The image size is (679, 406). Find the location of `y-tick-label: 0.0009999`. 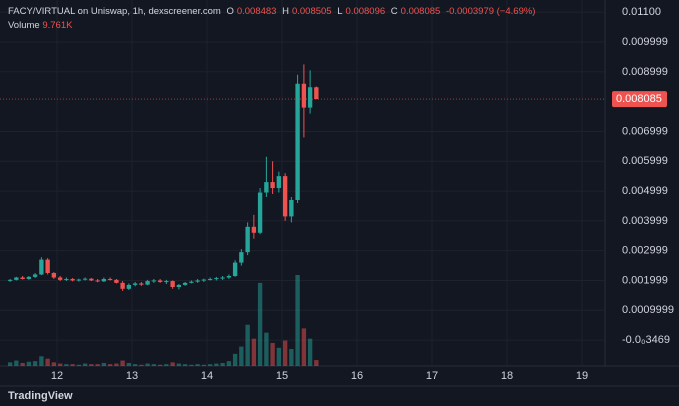

y-tick-label: 0.0009999 is located at coordinates (648, 310).